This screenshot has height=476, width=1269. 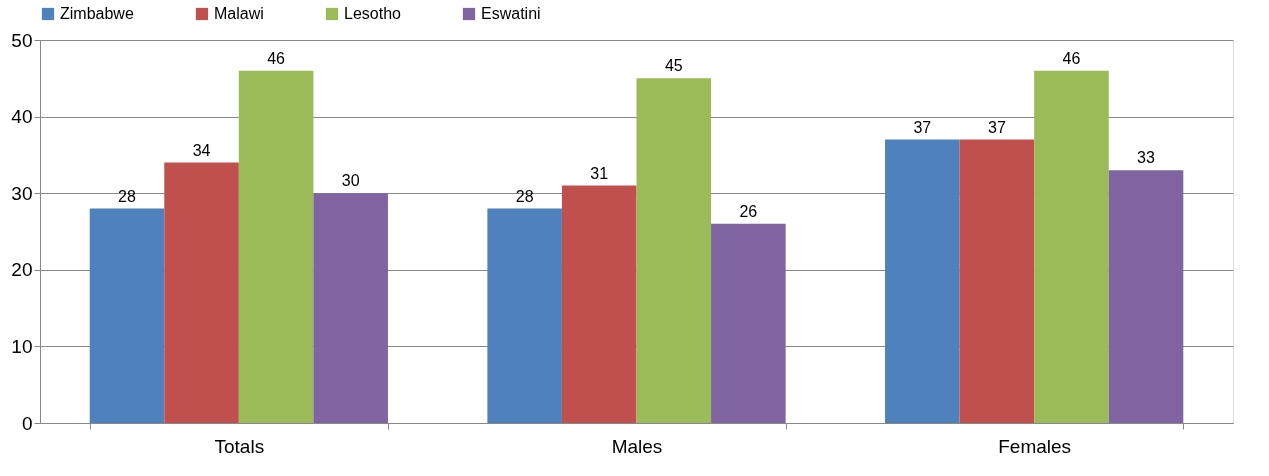 What do you see at coordinates (599, 173) in the screenshot?
I see `data-label: 31` at bounding box center [599, 173].